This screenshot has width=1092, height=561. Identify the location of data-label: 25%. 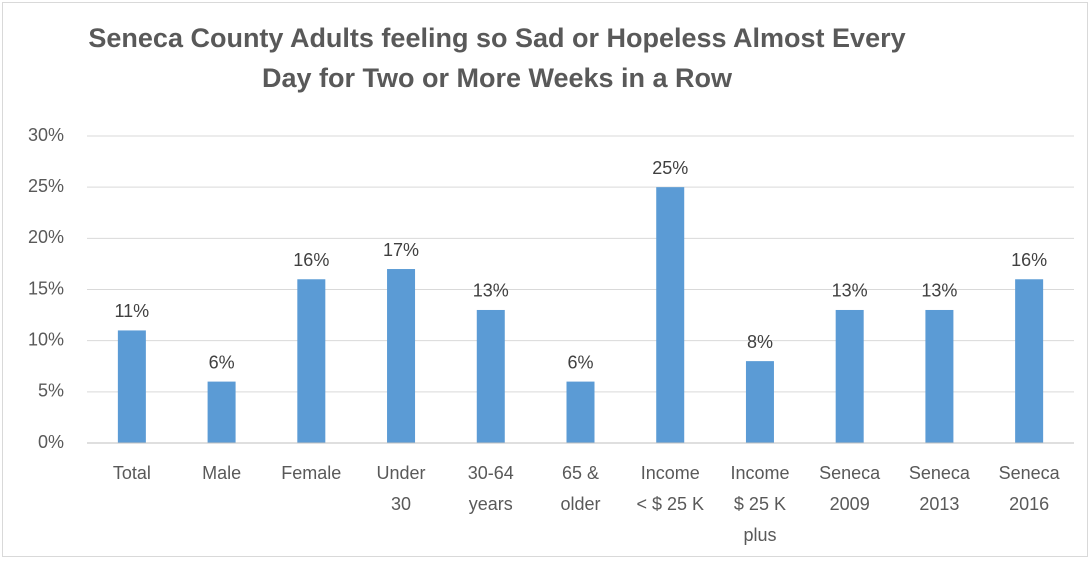
(670, 168).